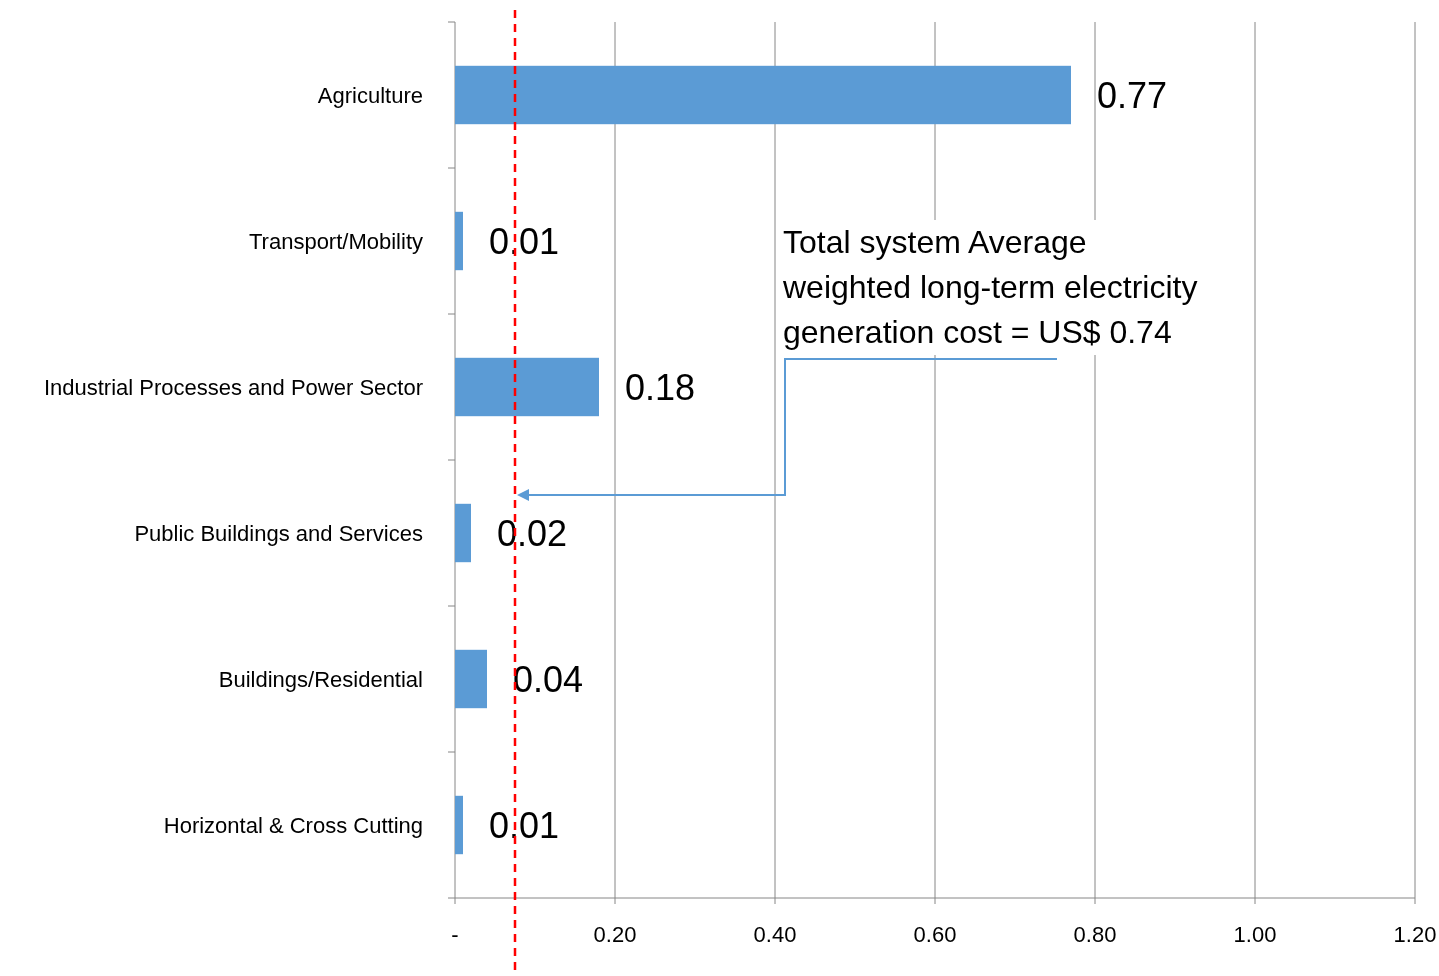  I want to click on x-tick-label: 0.20, so click(615, 934).